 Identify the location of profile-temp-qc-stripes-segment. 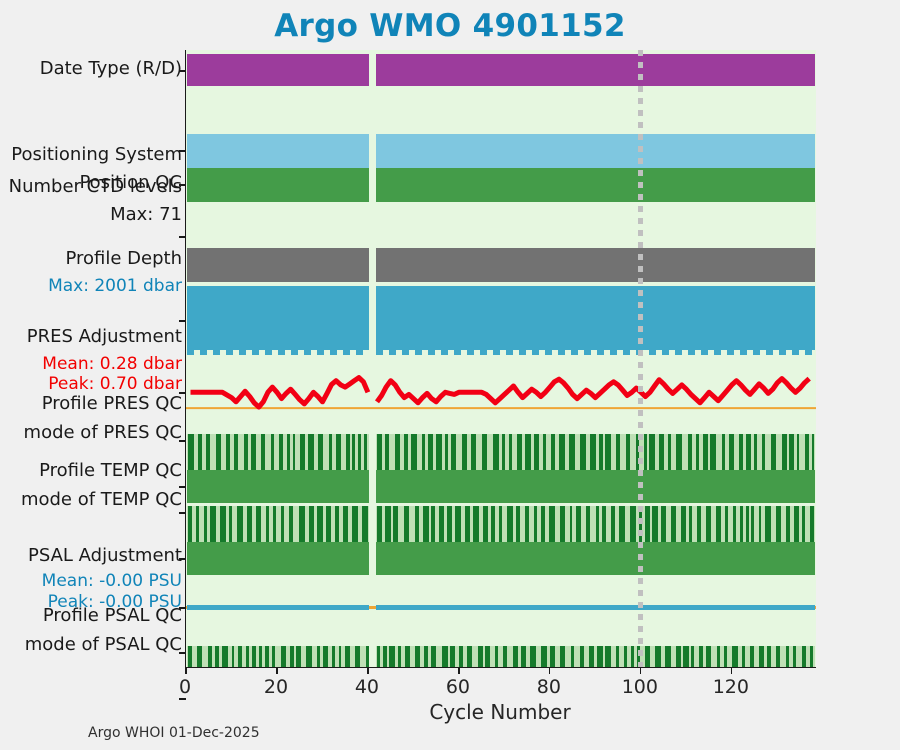
(595, 524).